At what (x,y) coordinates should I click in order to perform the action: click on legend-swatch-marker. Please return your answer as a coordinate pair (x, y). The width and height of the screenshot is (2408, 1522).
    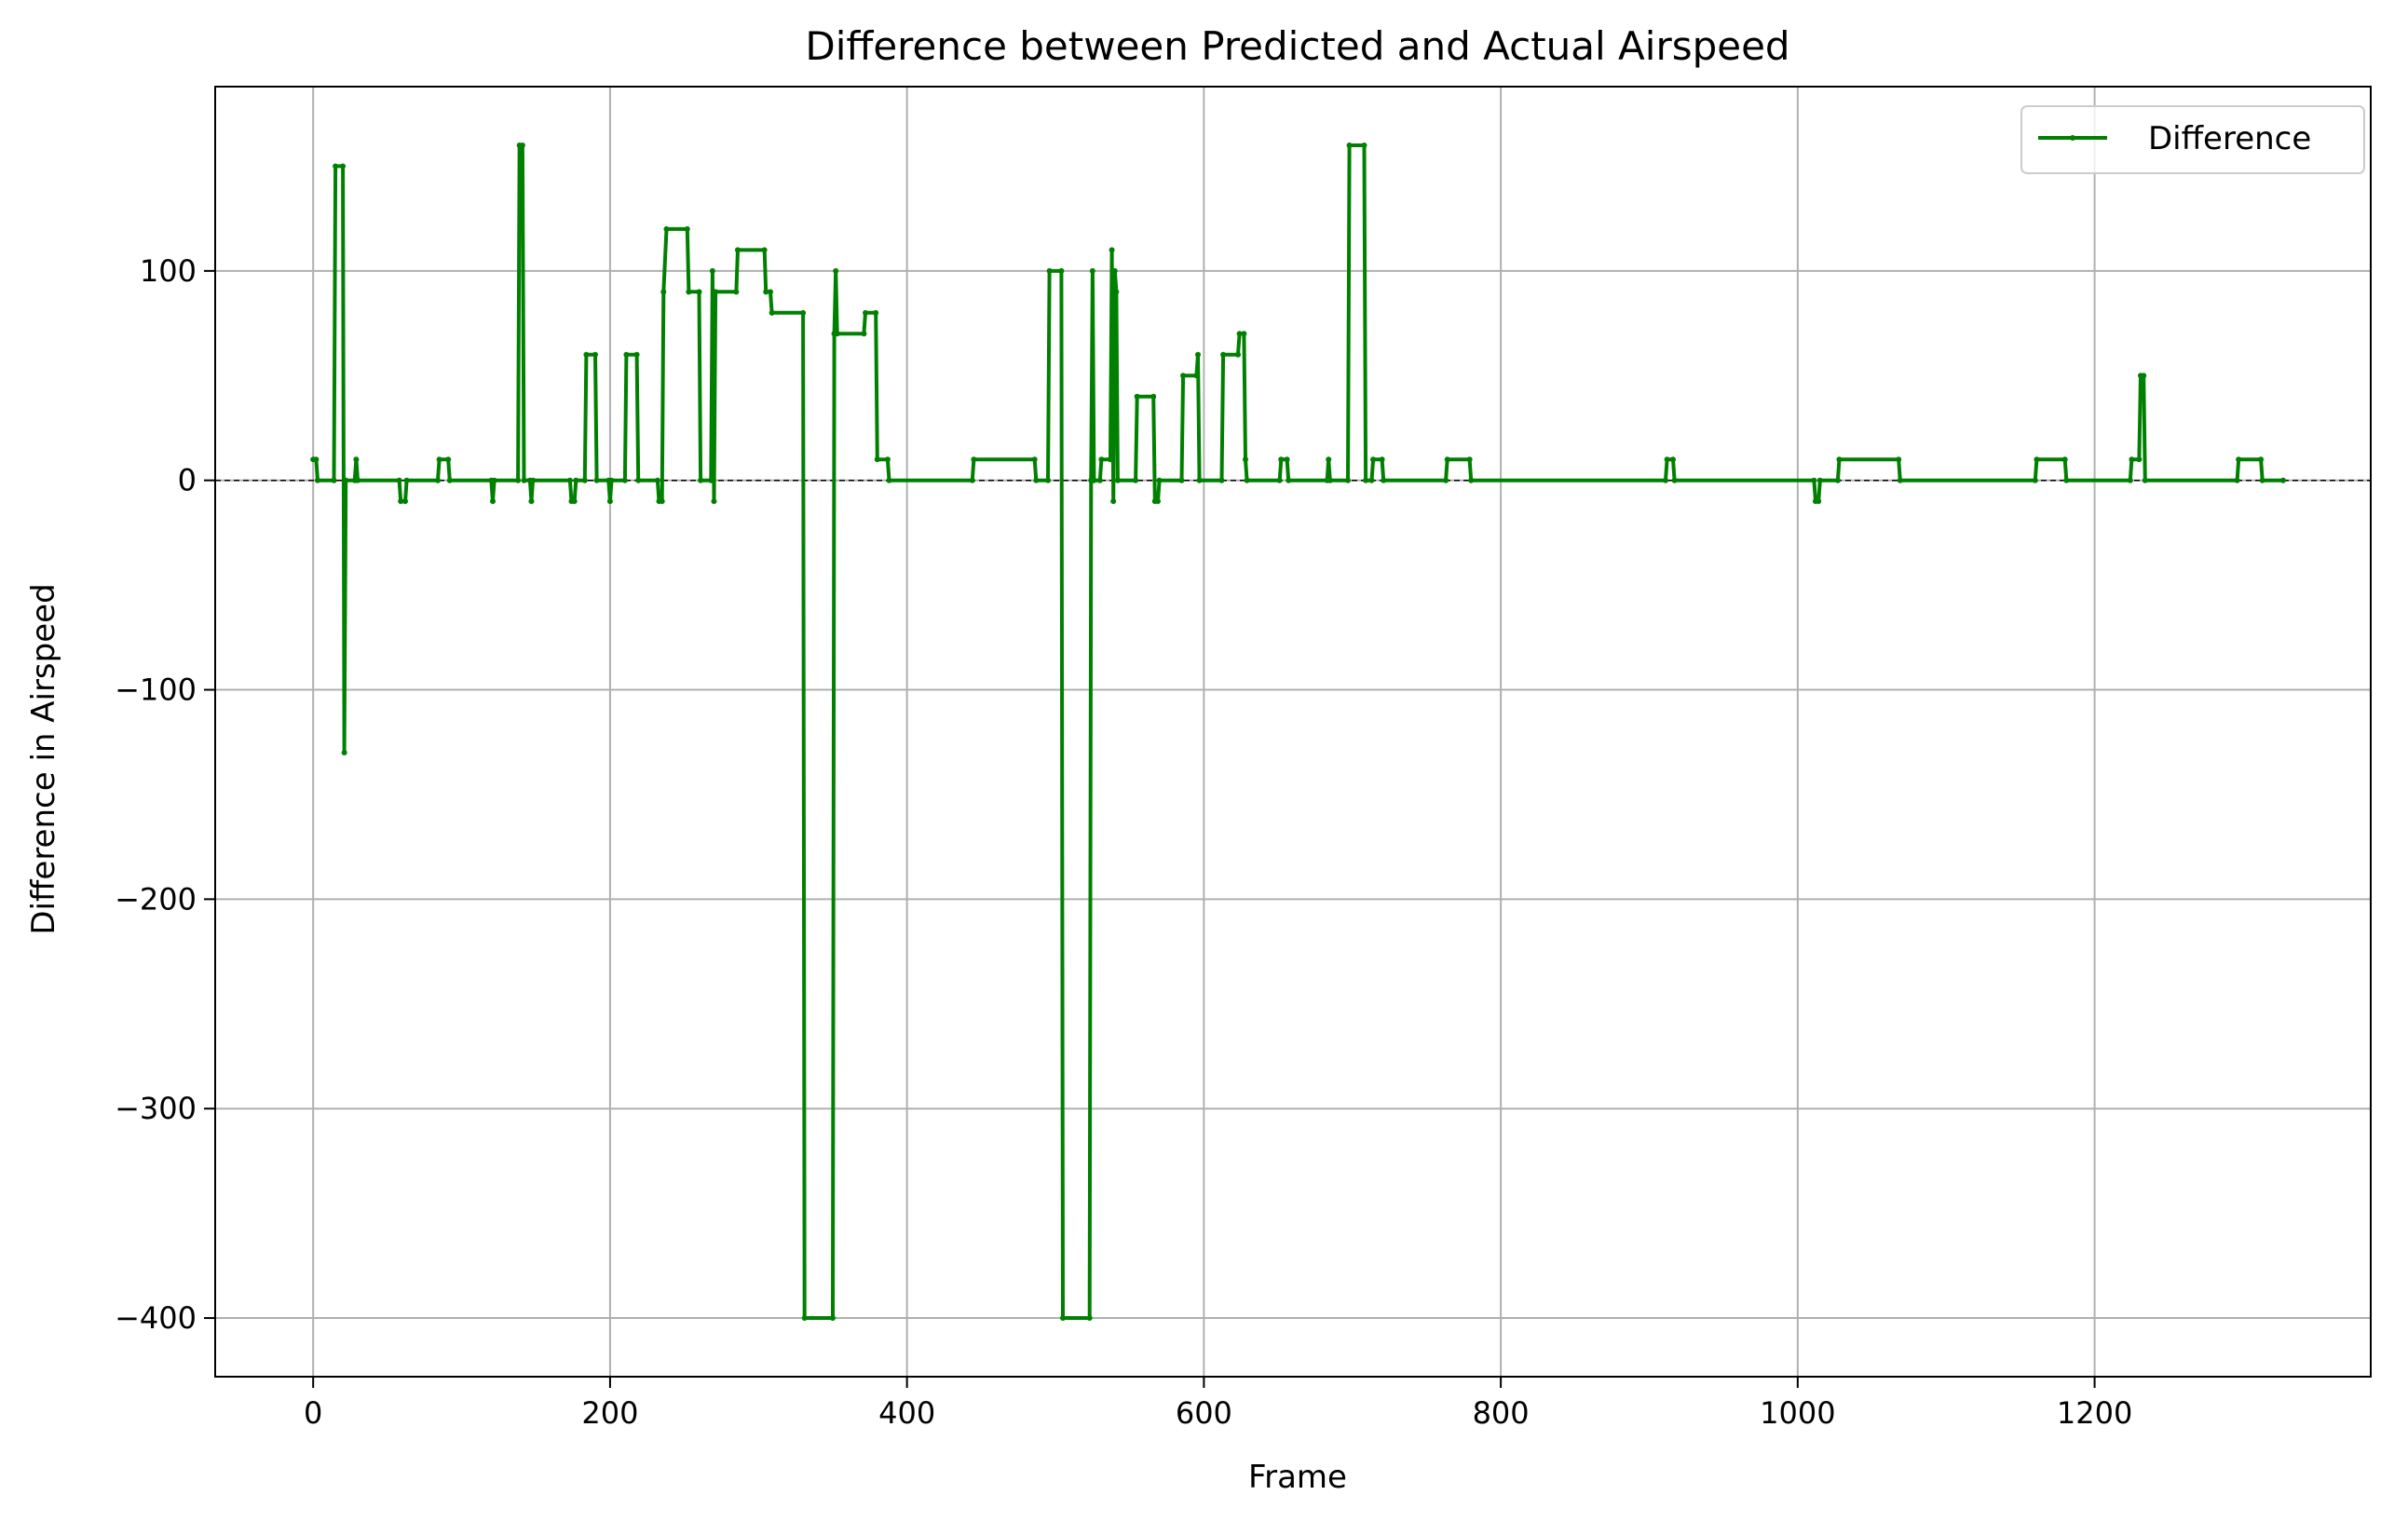
    Looking at the image, I should click on (2072, 138).